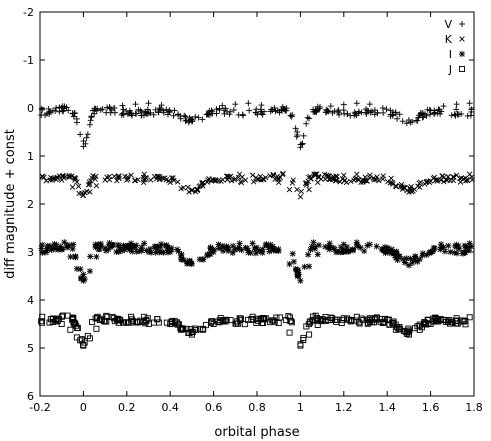 This screenshot has width=491, height=441. What do you see at coordinates (449, 39) in the screenshot?
I see `legend-label-K: K` at bounding box center [449, 39].